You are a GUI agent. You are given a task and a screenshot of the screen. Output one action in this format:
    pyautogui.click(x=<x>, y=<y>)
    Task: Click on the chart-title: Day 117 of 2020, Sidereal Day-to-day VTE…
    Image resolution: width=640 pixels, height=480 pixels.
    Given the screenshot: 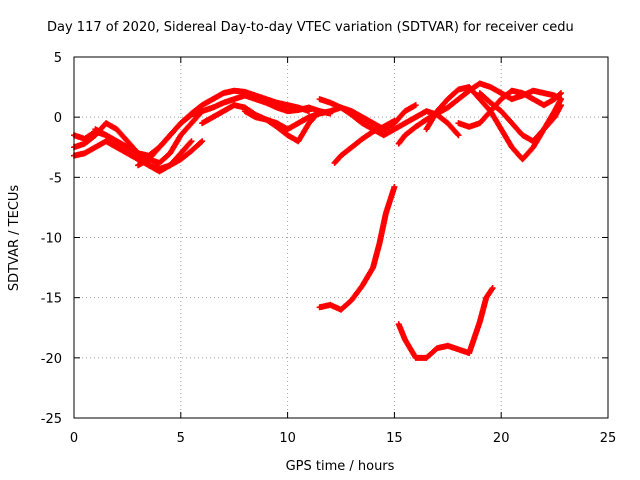 What is the action you would take?
    pyautogui.click(x=310, y=27)
    